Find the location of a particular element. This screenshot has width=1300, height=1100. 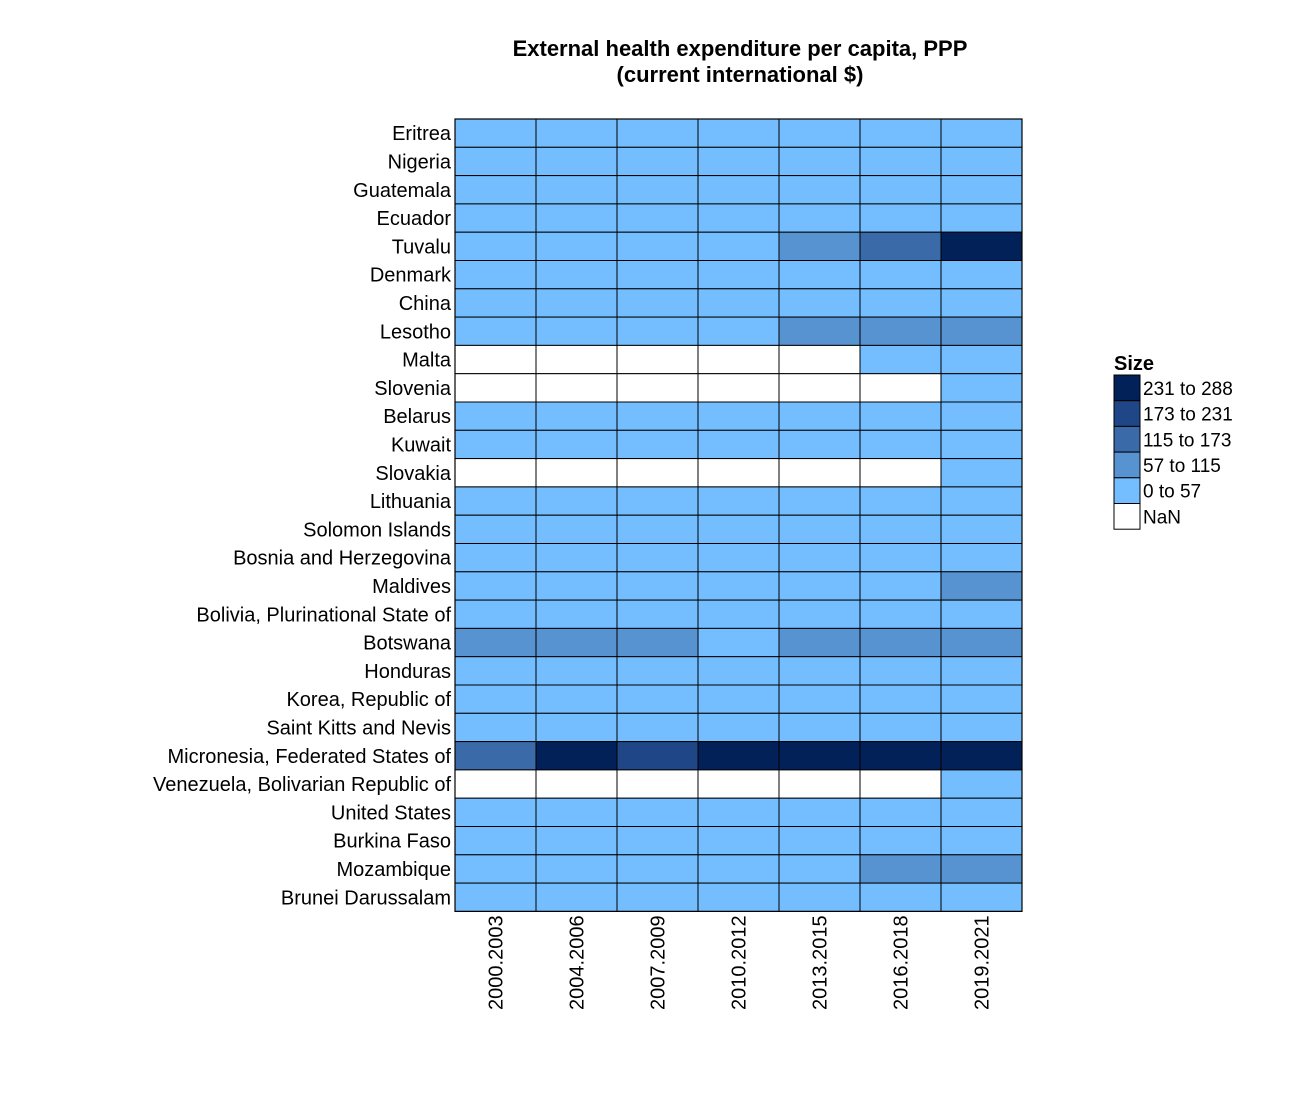

row-label: Slovenia is located at coordinates (413, 389).